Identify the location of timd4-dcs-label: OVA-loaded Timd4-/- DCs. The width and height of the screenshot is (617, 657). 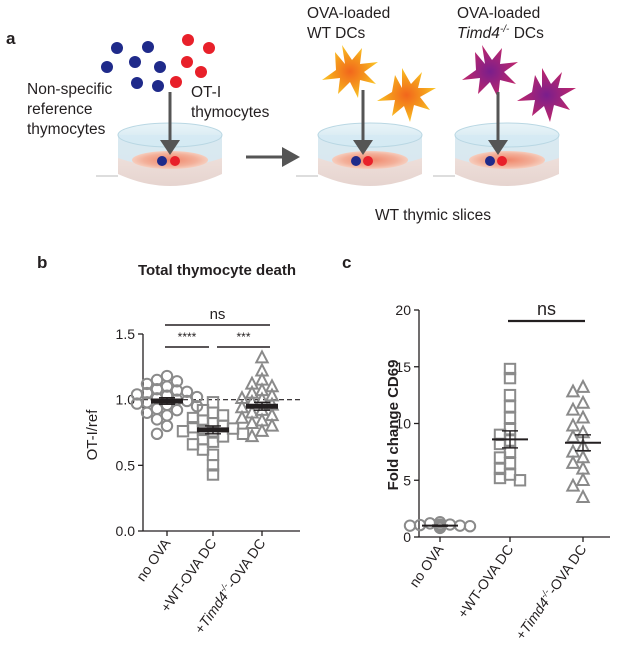
(501, 23).